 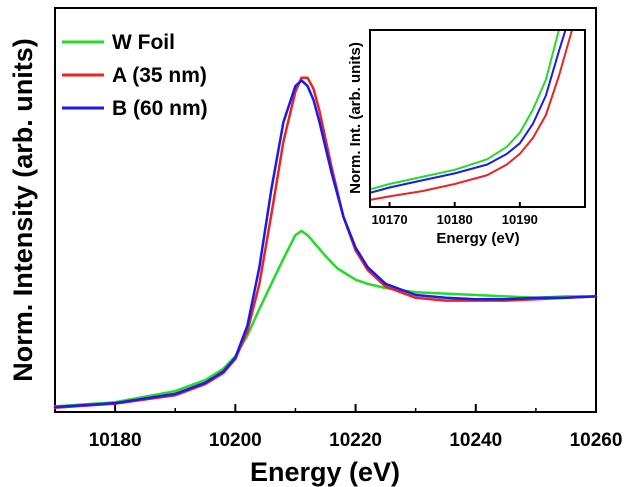 I want to click on main-x-tick-label-10220: 10220, so click(x=355, y=440).